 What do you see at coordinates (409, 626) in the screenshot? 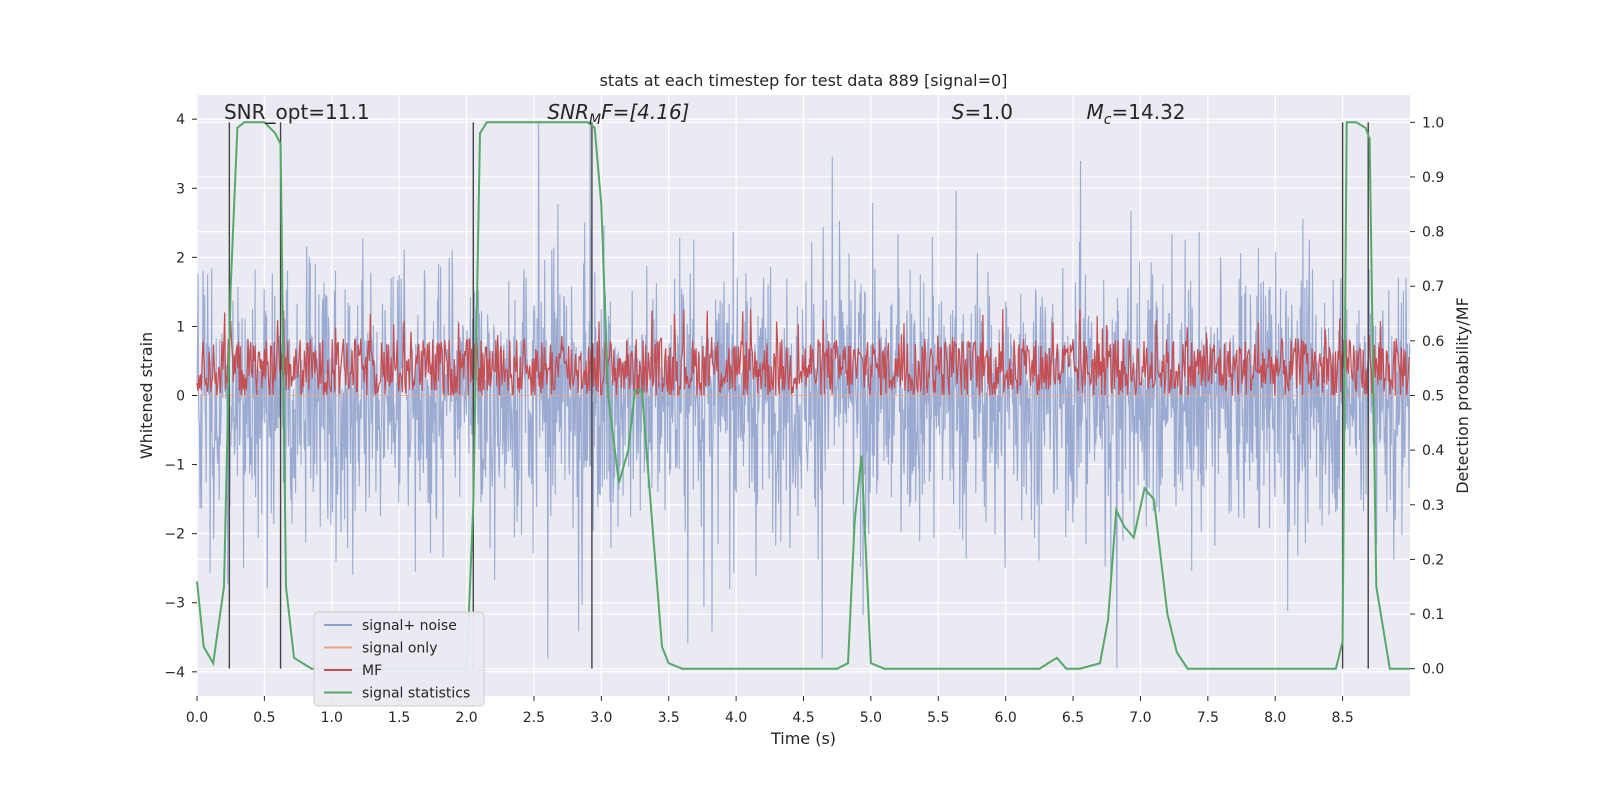
I see `legend-label: signal+ noise` at bounding box center [409, 626].